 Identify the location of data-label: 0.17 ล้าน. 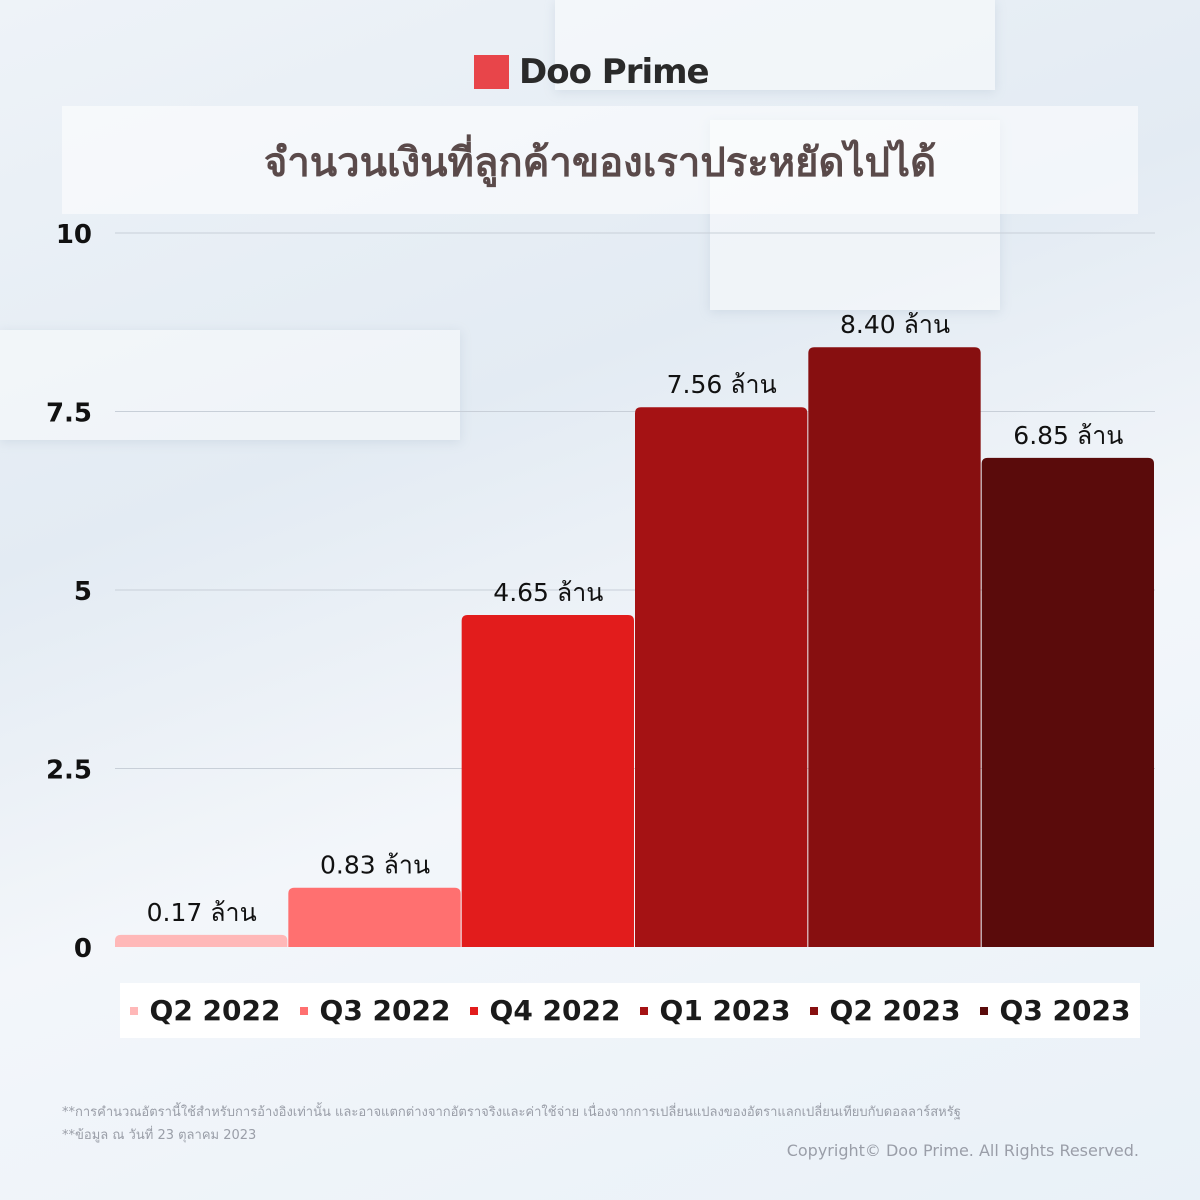
(202, 912).